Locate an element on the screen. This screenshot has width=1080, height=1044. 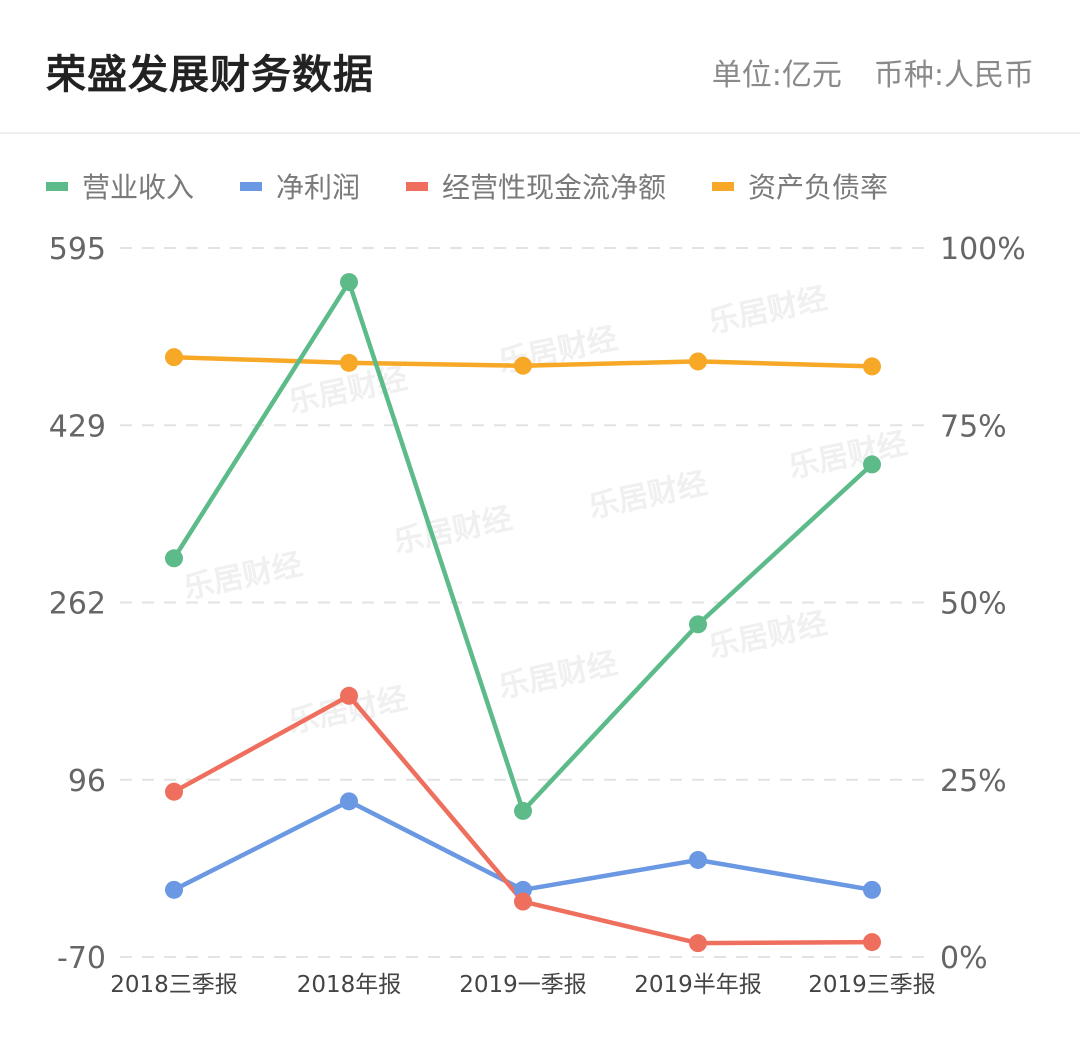
watermark-9: 乐居财经 is located at coordinates (768, 635).